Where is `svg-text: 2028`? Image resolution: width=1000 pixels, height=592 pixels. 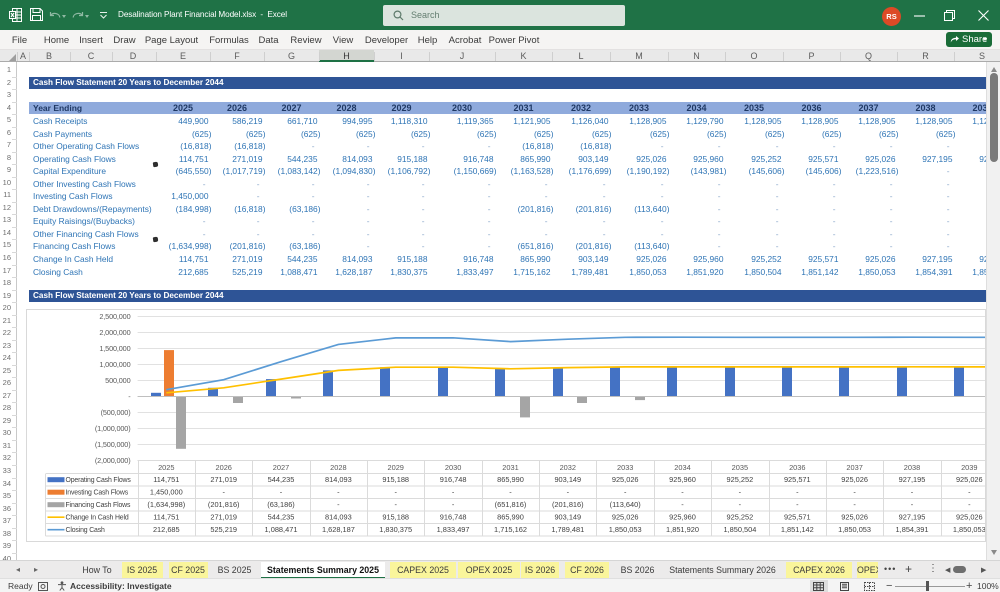 svg-text: 2028 is located at coordinates (338, 467).